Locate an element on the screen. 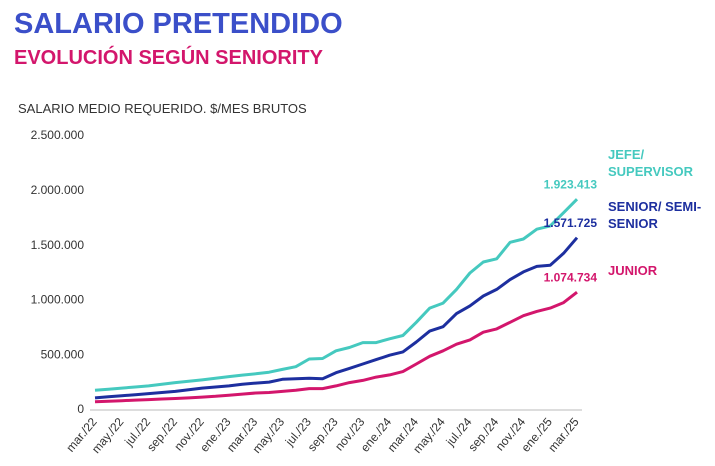 This screenshot has width=715, height=466. y-axis-label: SALARIO MEDIO REQUERIDO. $/MES BRUTOS is located at coordinates (162, 108).